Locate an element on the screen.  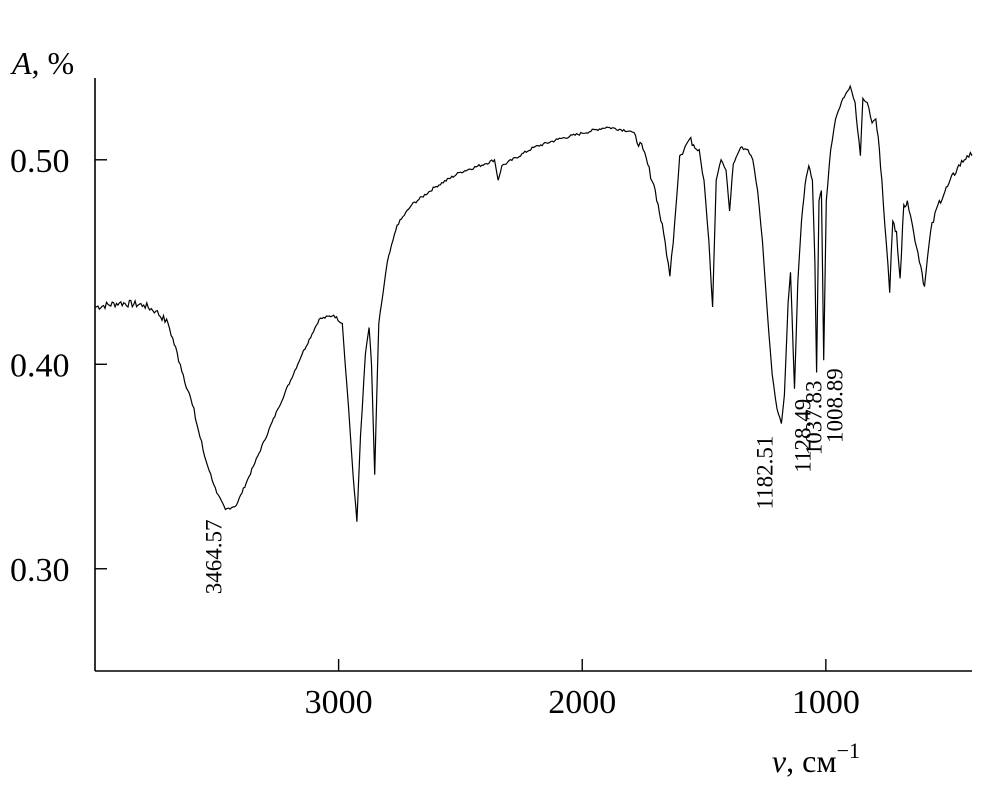
x-tick-label: 3000 is located at coordinates (339, 702).